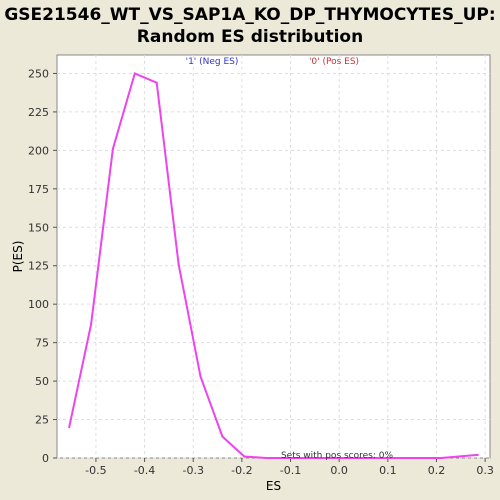 The height and width of the screenshot is (500, 500). What do you see at coordinates (337, 456) in the screenshot?
I see `pos-scores-annotation: Sets with pos scores: 0%` at bounding box center [337, 456].